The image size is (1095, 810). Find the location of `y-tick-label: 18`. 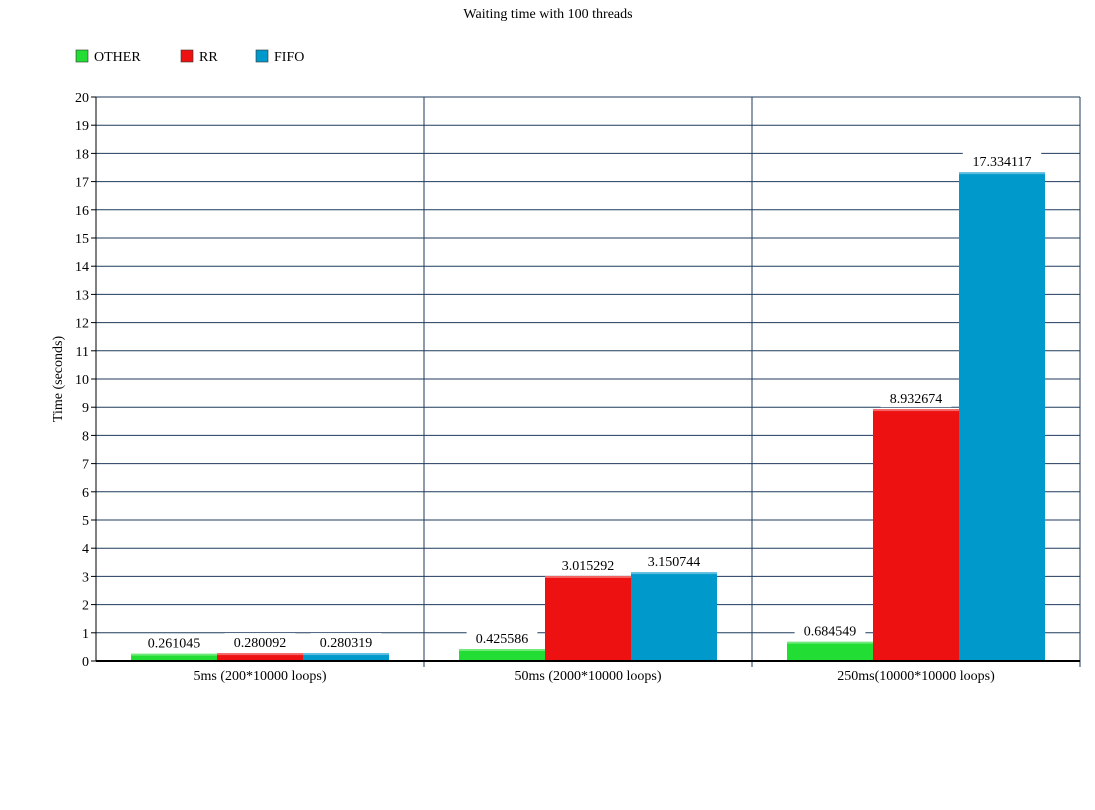

y-tick-label: 18 is located at coordinates (82, 154).